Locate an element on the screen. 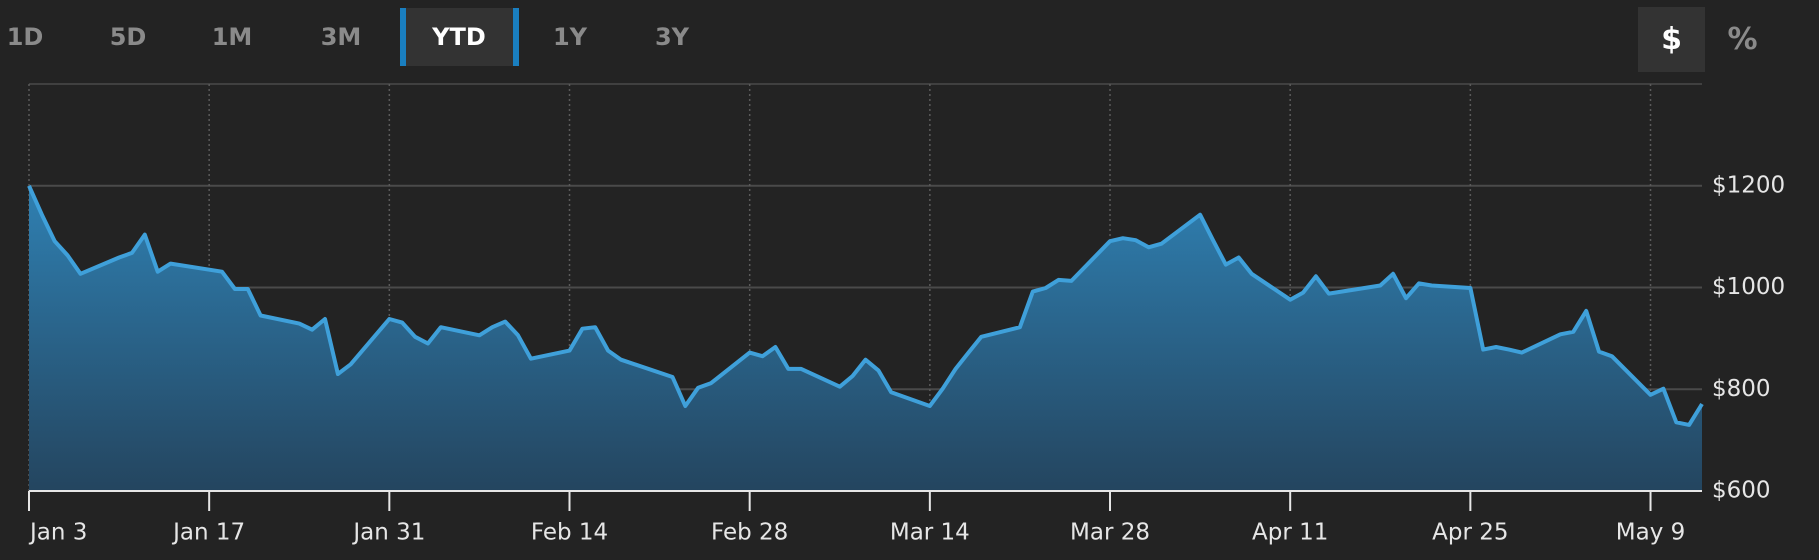 This screenshot has height=560, width=1819. y-tick-label: $1200 is located at coordinates (1748, 185).